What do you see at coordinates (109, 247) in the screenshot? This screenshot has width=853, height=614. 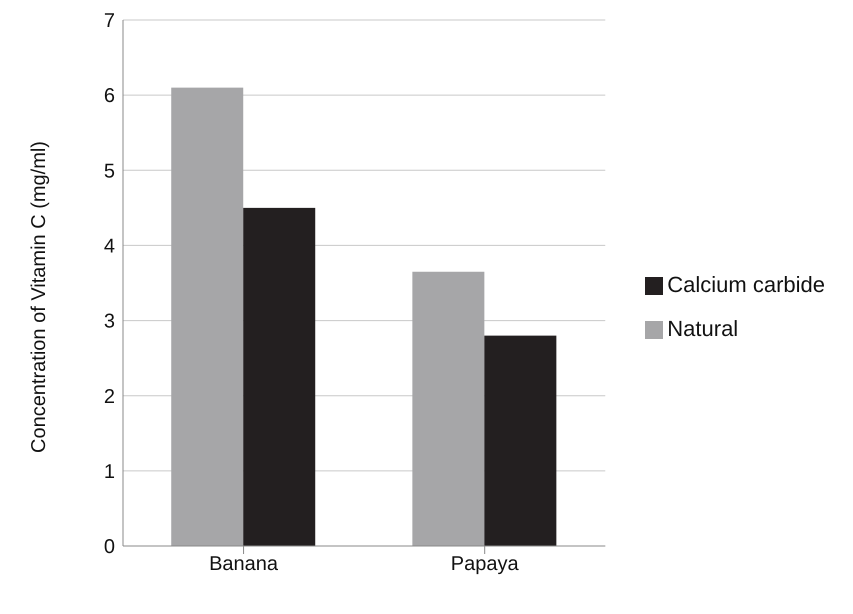 I see `y-tick-label: 4` at bounding box center [109, 247].